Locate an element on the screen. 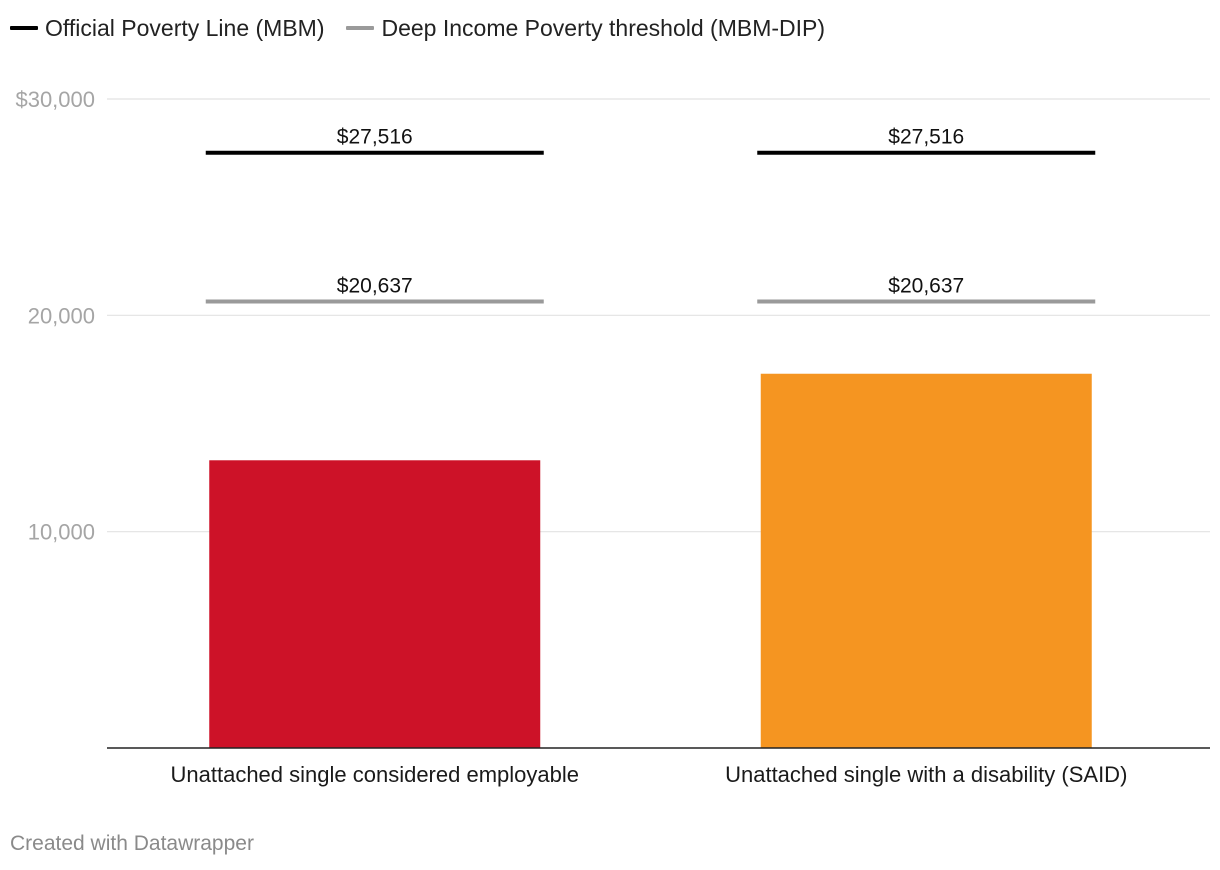  legend-swatch-deep-income-poverty is located at coordinates (360, 28).